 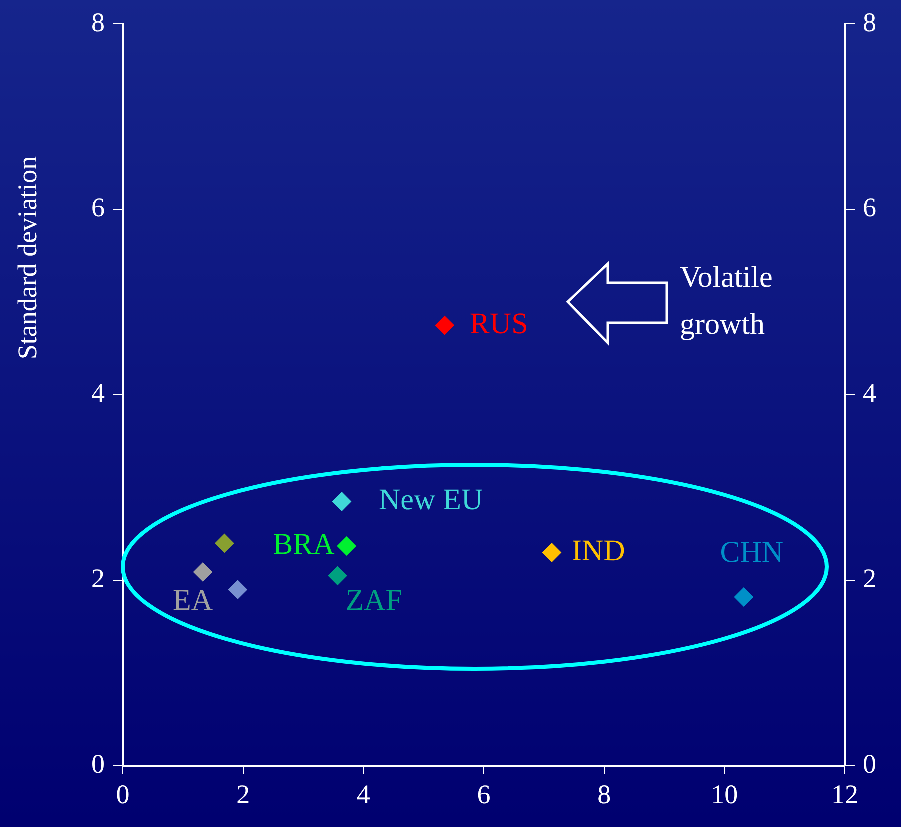 What do you see at coordinates (599, 551) in the screenshot?
I see `series-label: IND` at bounding box center [599, 551].